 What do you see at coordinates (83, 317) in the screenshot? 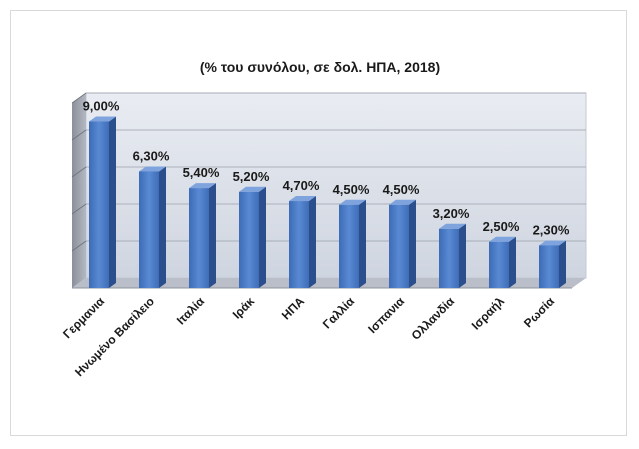
I see `category-label: Γερμανια` at bounding box center [83, 317].